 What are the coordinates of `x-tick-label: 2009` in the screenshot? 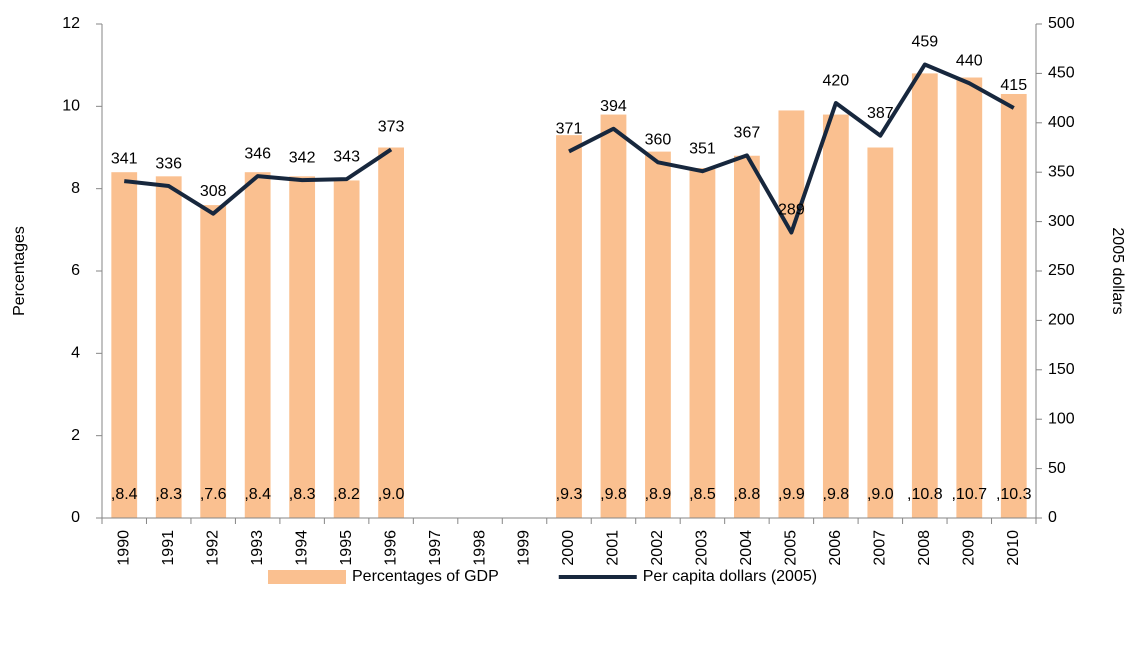 It's located at (969, 548).